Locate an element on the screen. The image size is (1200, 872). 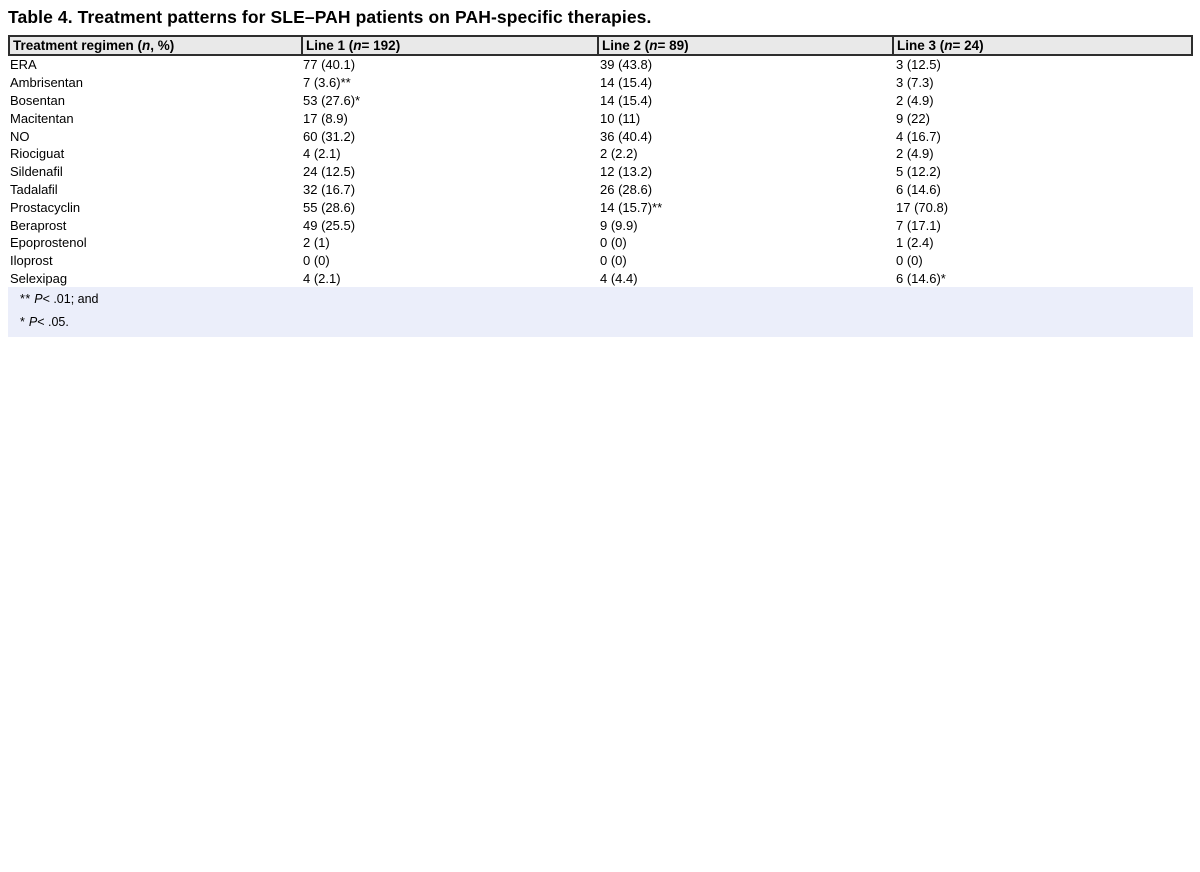
cell-drug-name: Riociguat is located at coordinates (37, 154).